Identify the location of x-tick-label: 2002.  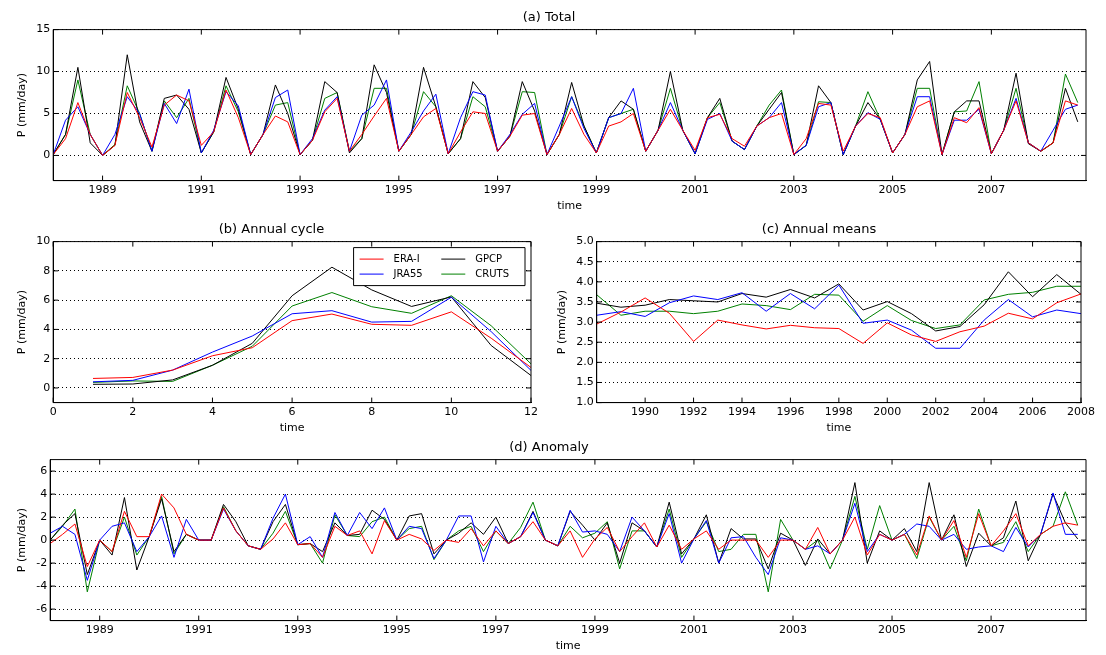
(935, 412).